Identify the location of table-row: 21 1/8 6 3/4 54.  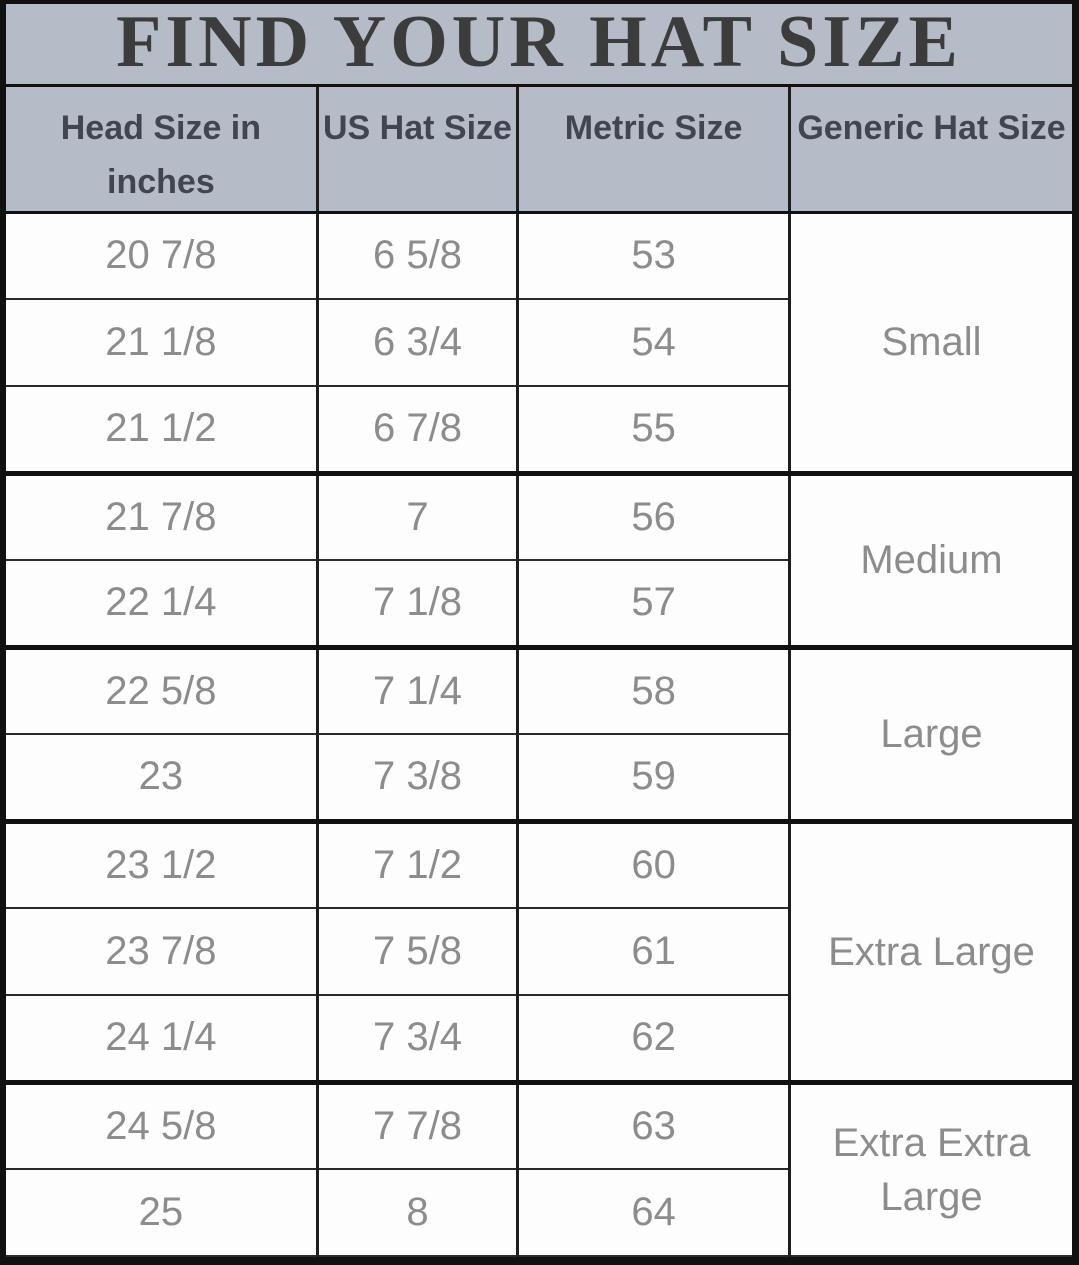
(539, 342).